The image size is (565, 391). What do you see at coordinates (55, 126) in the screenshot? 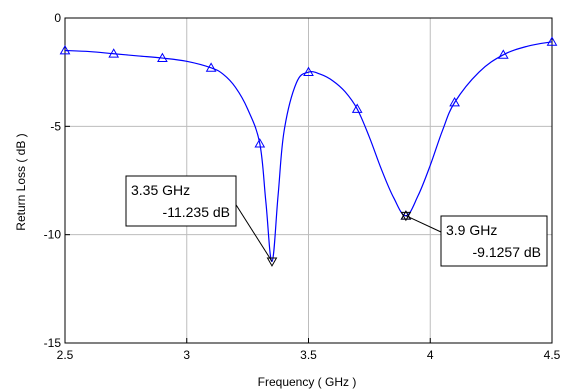
I see `y-tick-label: -5` at bounding box center [55, 126].